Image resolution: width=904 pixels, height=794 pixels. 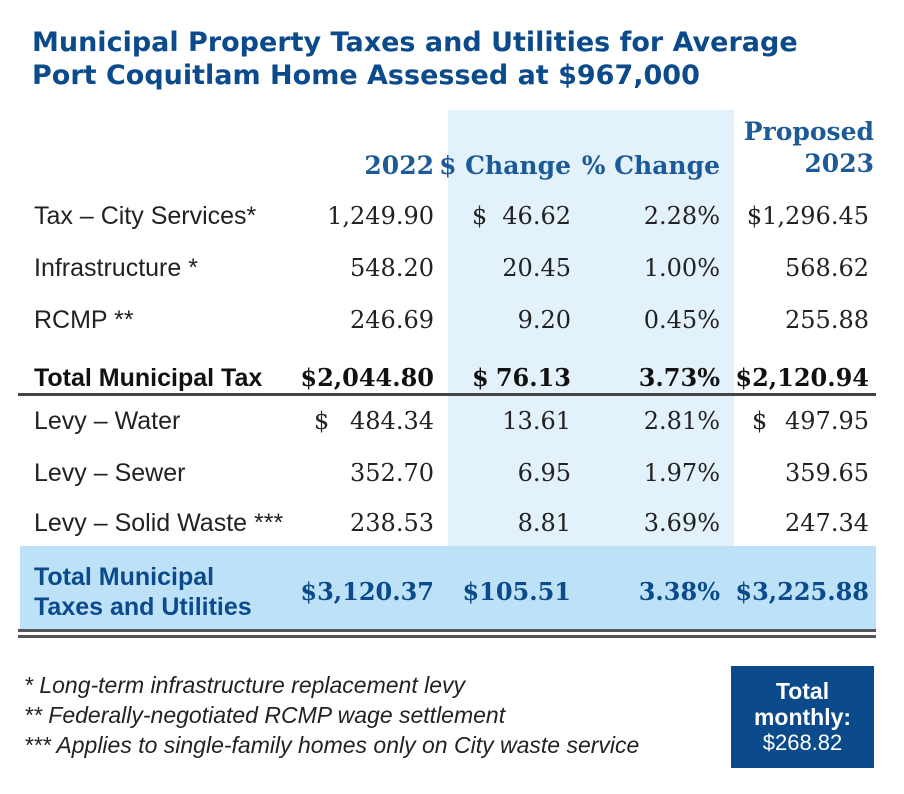 I want to click on grand-total-shade, so click(x=448, y=588).